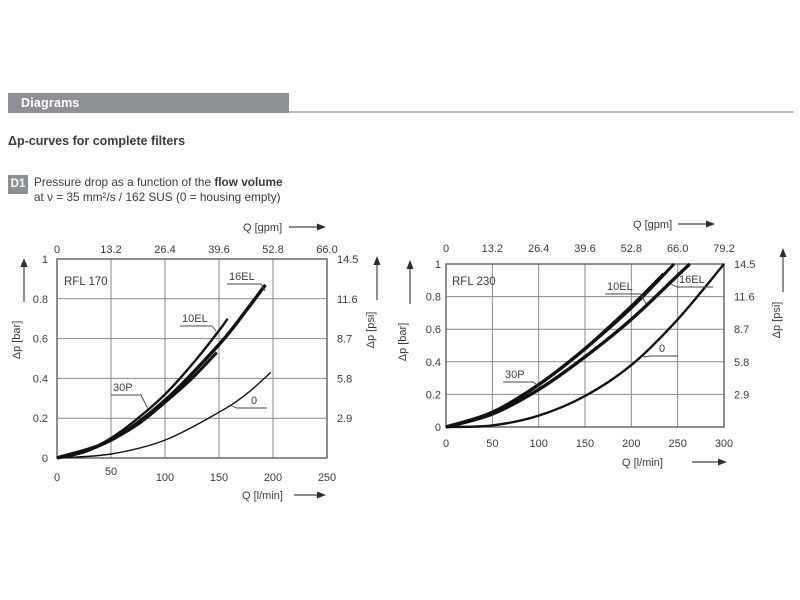  What do you see at coordinates (148, 103) in the screenshot?
I see `section-header-bar: Diagrams` at bounding box center [148, 103].